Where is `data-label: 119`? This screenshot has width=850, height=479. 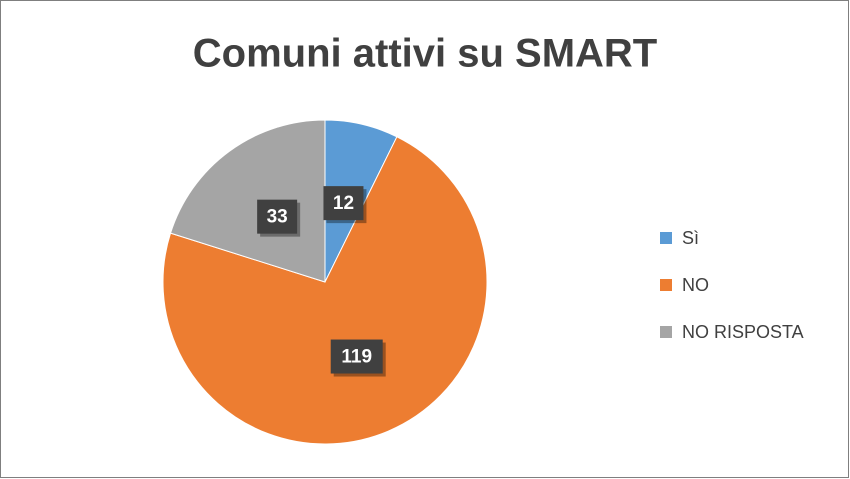 data-label: 119 is located at coordinates (356, 357).